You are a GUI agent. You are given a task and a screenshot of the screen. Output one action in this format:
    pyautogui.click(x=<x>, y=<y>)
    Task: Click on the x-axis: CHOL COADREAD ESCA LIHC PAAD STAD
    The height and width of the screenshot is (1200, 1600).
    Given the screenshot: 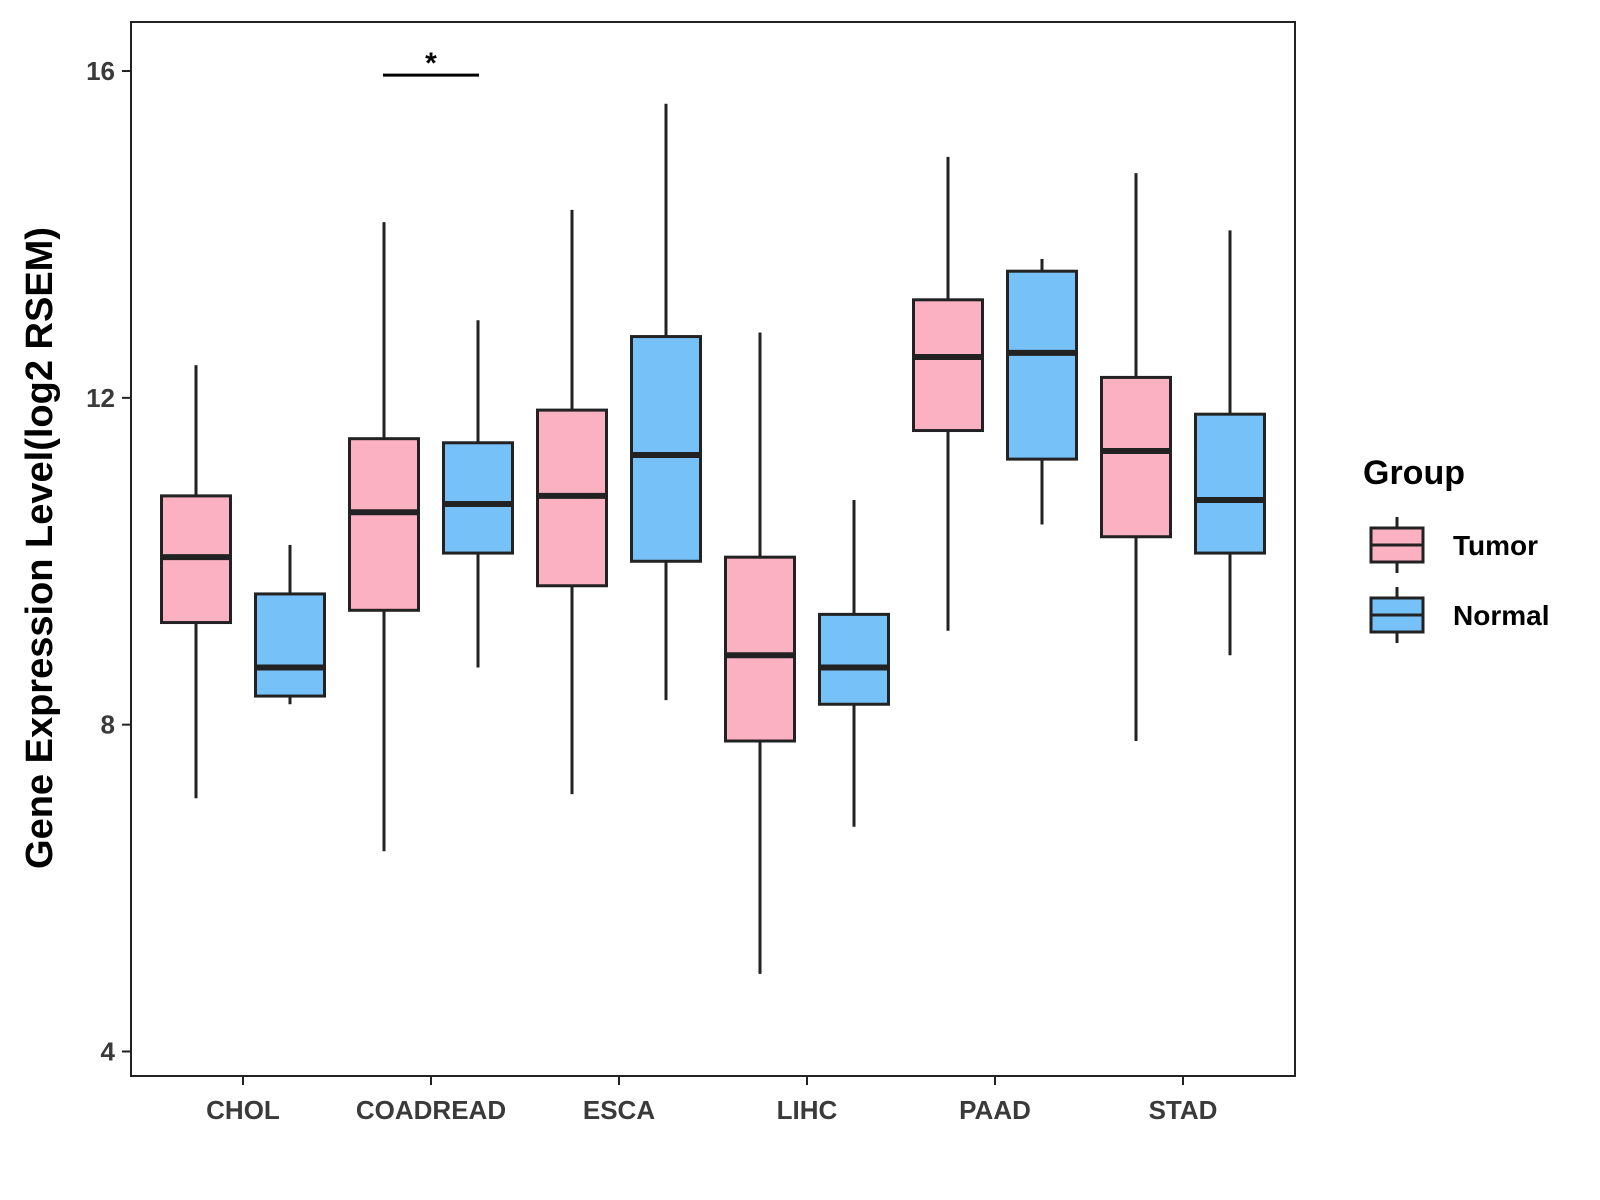 What is the action you would take?
    pyautogui.click(x=711, y=1100)
    